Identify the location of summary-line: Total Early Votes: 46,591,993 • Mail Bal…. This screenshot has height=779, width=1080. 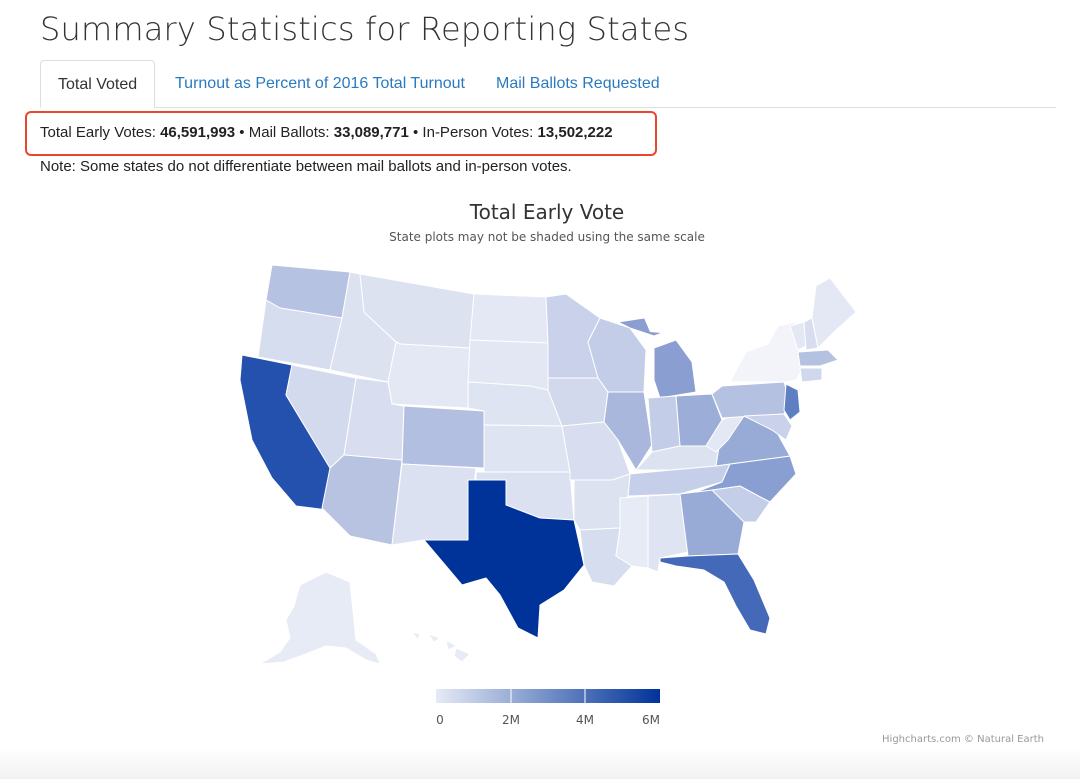
(326, 132).